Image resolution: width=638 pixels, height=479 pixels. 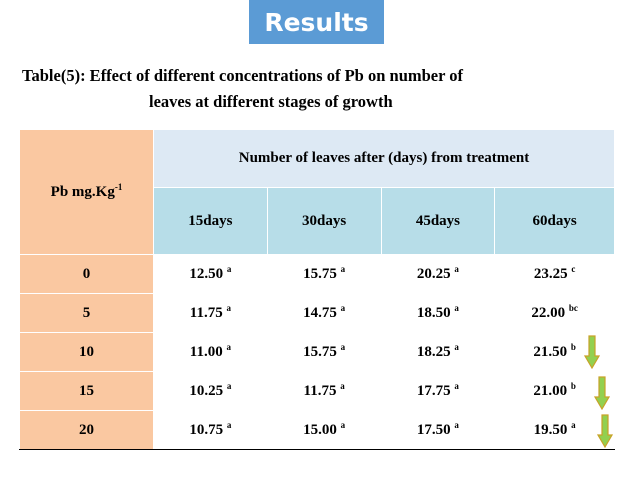 I want to click on table-cell: 12.50 a, so click(x=210, y=274).